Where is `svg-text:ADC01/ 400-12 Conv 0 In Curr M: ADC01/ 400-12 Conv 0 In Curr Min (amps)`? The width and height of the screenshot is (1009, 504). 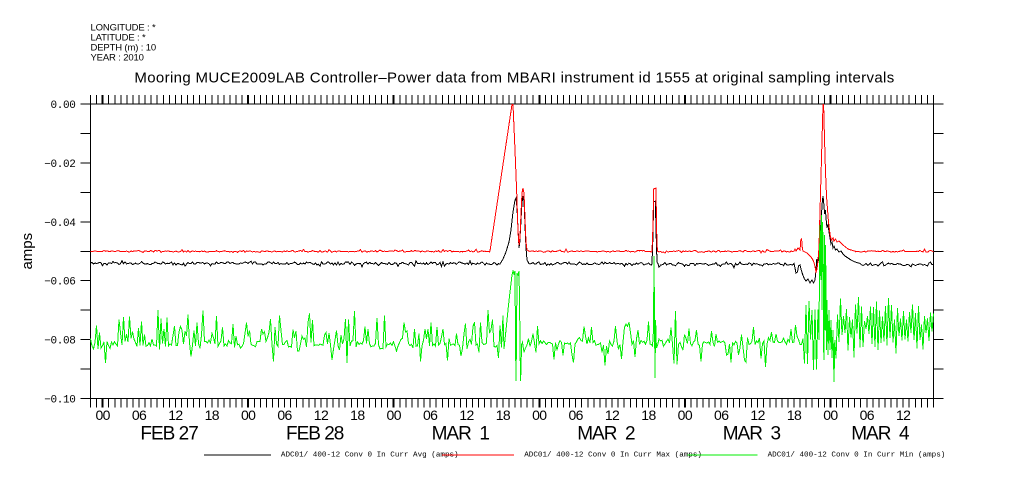
svg-text:ADC01/ 400-12 Conv 0 In Curr M: ADC01/ 400-12 Conv 0 In Curr Min (amps) is located at coordinates (857, 456).